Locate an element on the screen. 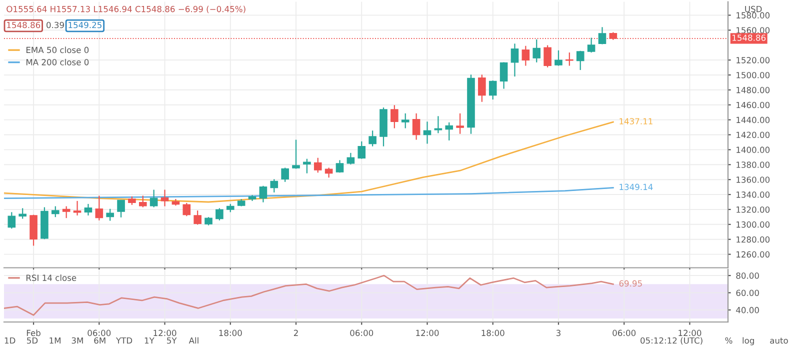  legend-label: MA 200 close 0 is located at coordinates (57, 62).